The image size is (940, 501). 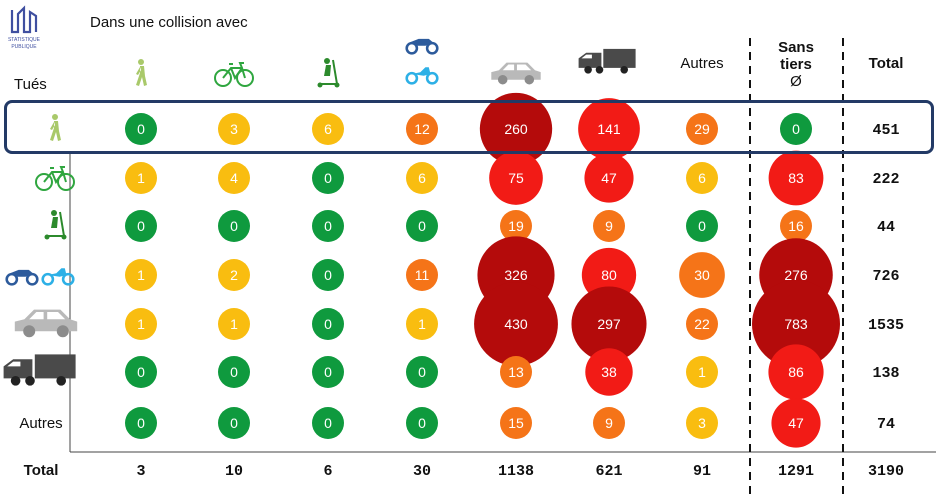 I want to click on bubble-r3-c0, so click(x=141, y=275).